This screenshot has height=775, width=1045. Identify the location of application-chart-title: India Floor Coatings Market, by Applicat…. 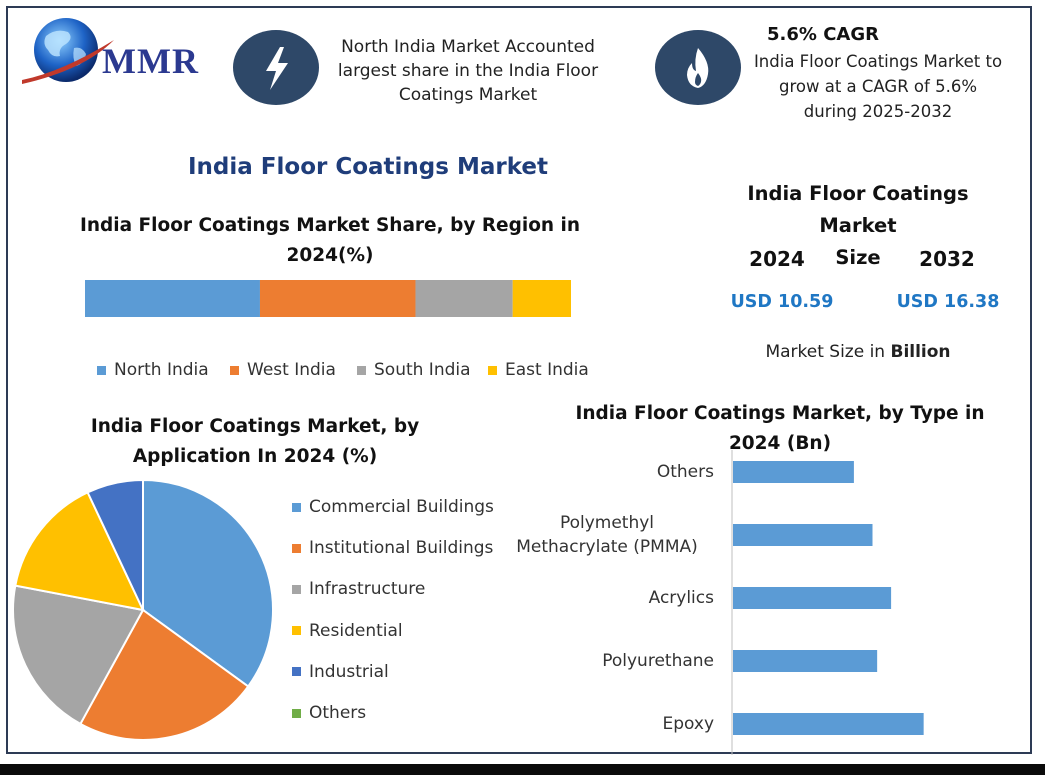
(255, 442).